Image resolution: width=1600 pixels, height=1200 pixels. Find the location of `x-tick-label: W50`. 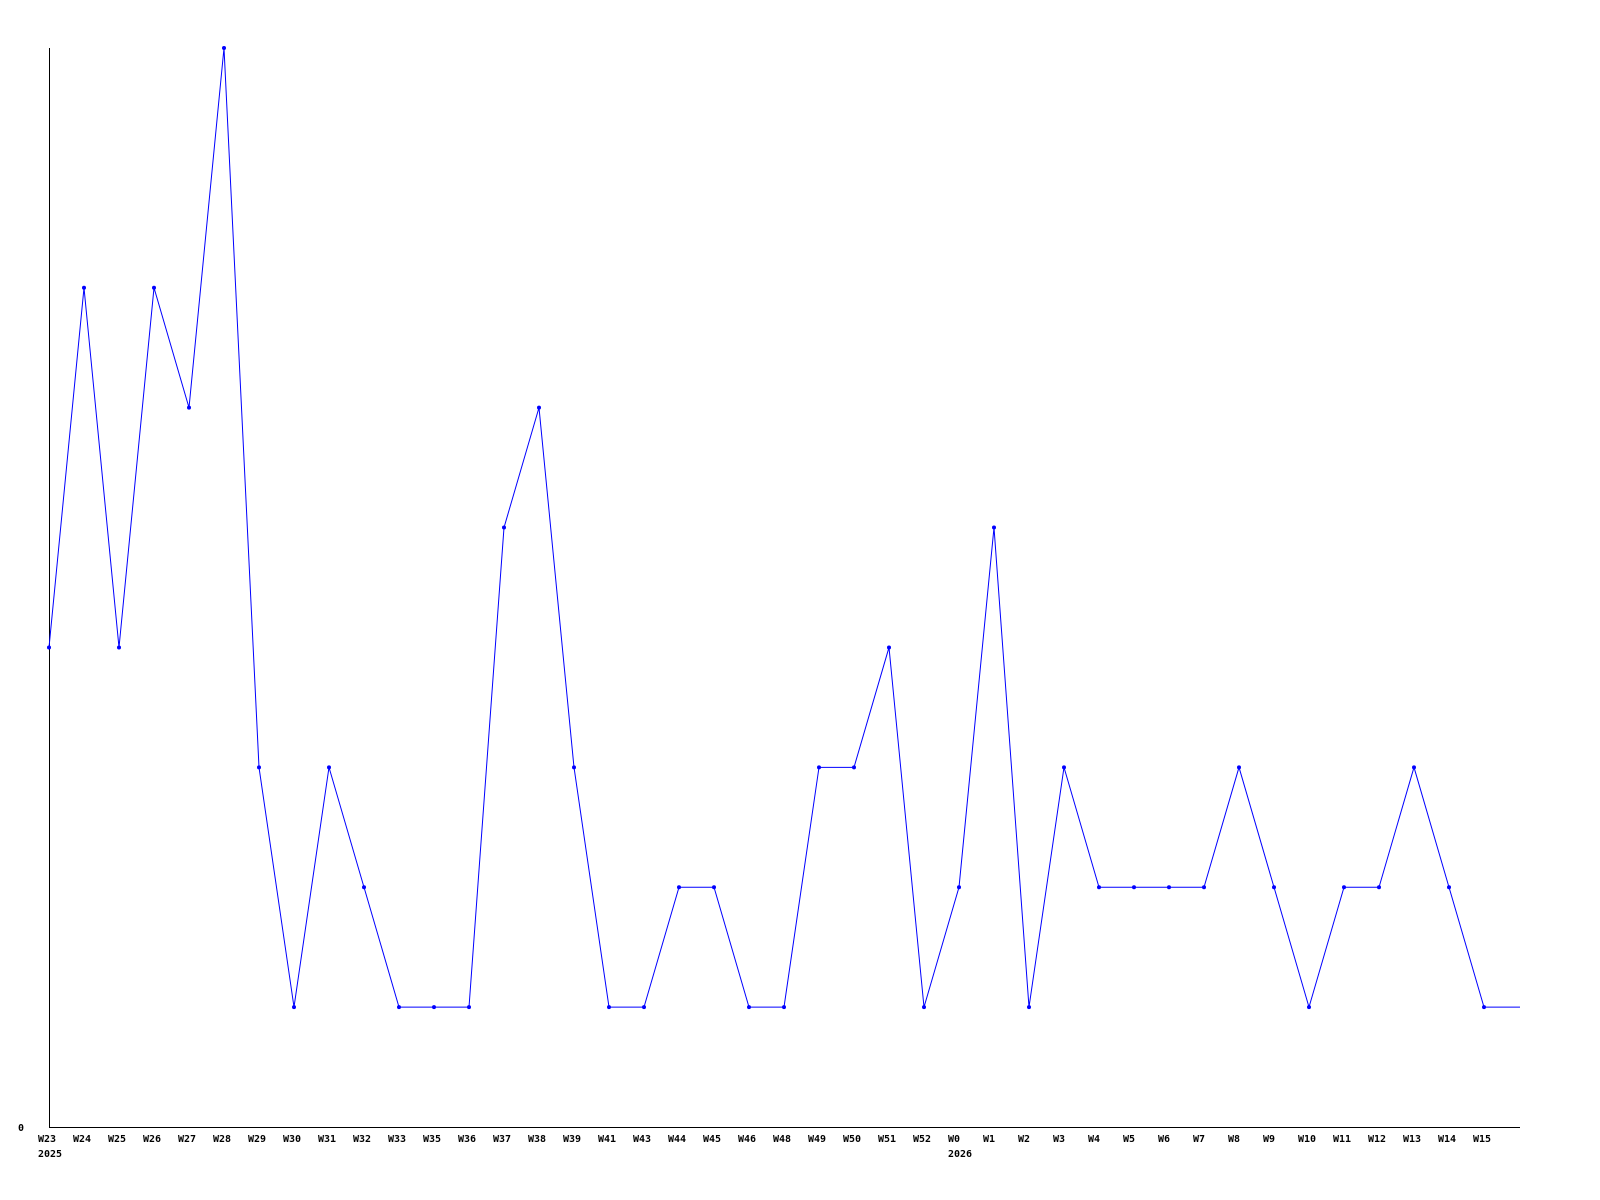

x-tick-label: W50 is located at coordinates (852, 1139).